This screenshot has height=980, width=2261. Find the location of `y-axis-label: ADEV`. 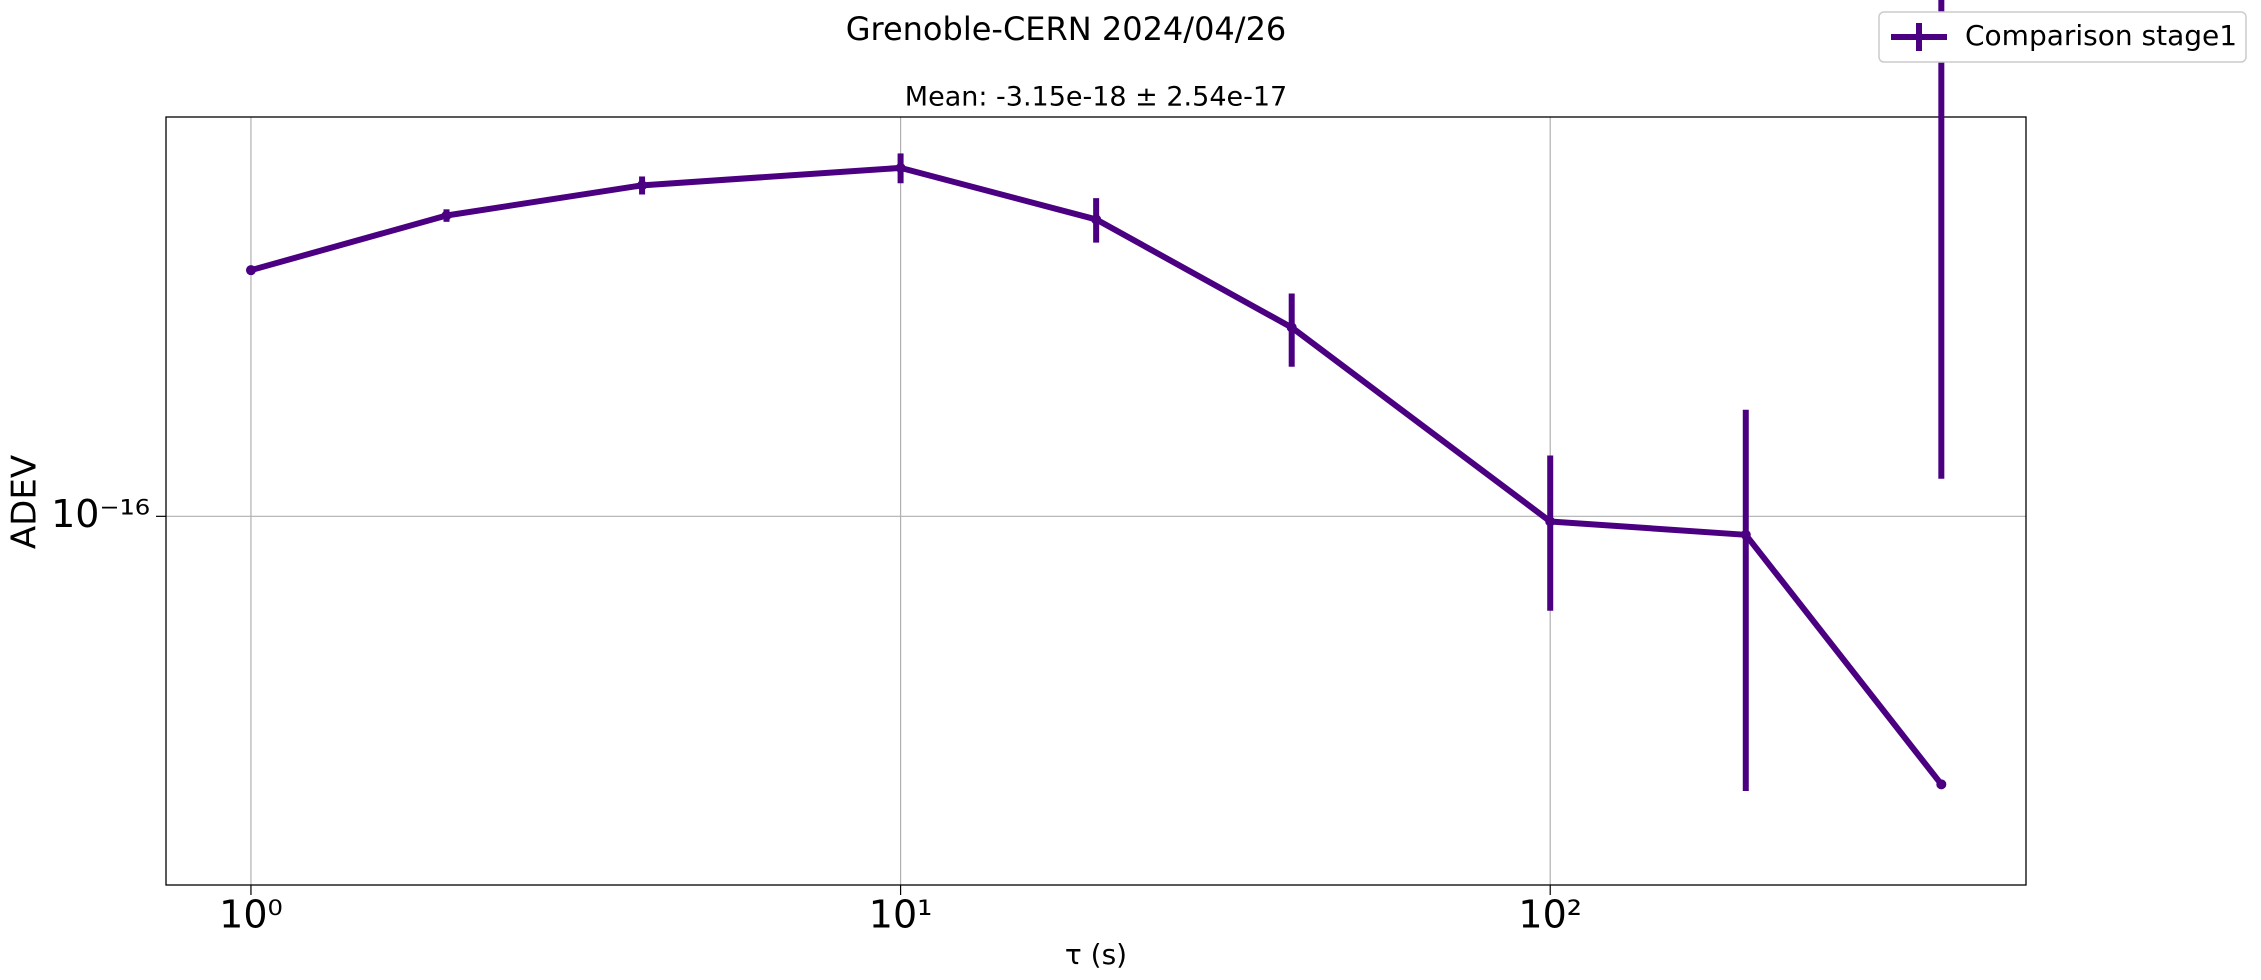

y-axis-label: ADEV is located at coordinates (25, 502).